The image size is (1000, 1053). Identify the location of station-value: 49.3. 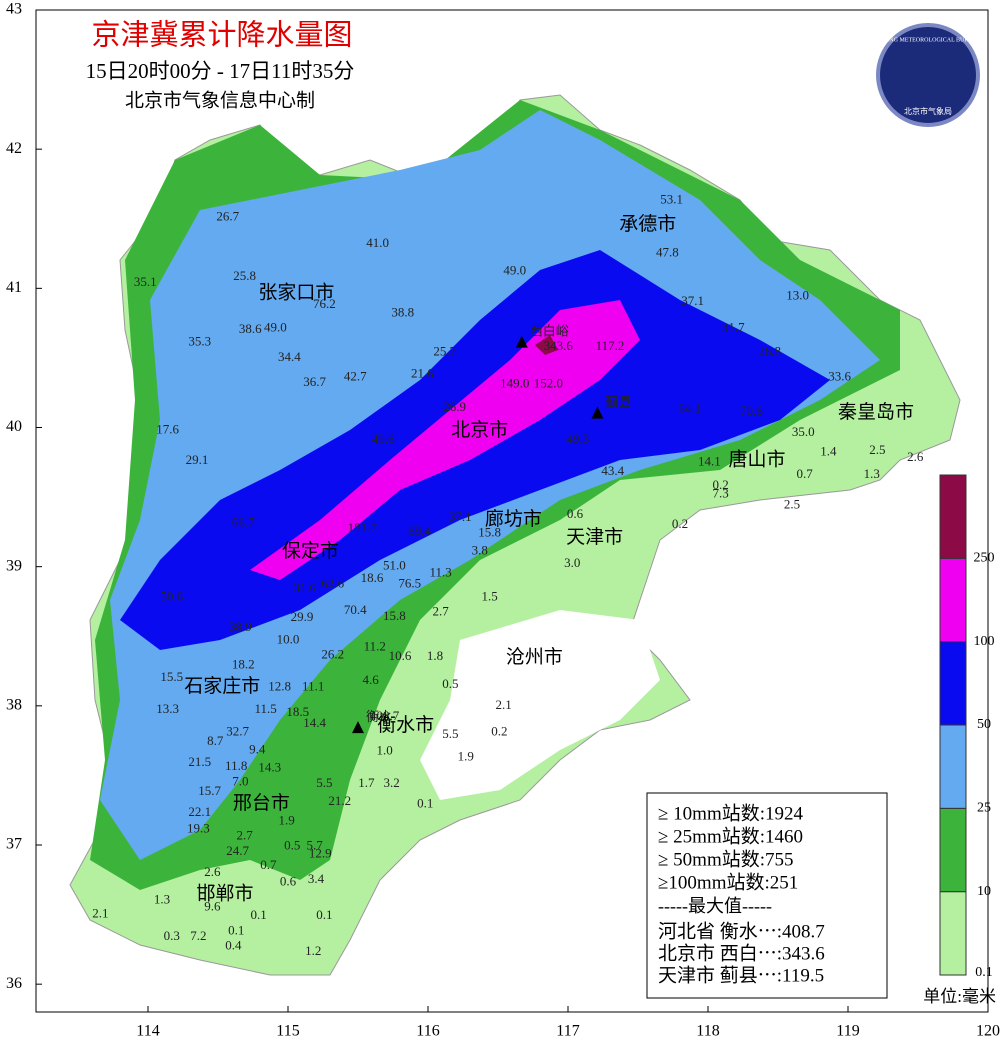
(577, 438).